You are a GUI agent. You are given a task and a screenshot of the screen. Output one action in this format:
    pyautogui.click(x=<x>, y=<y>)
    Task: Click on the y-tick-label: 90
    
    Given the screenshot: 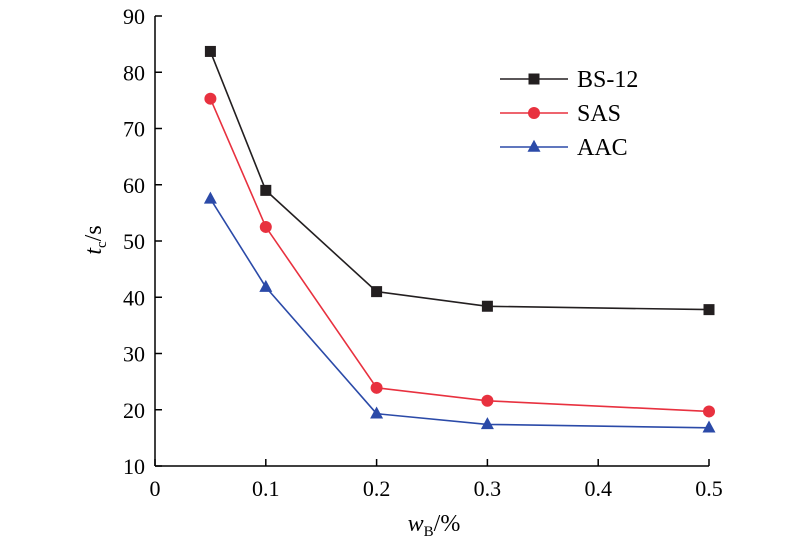 What is the action you would take?
    pyautogui.click(x=134, y=16)
    